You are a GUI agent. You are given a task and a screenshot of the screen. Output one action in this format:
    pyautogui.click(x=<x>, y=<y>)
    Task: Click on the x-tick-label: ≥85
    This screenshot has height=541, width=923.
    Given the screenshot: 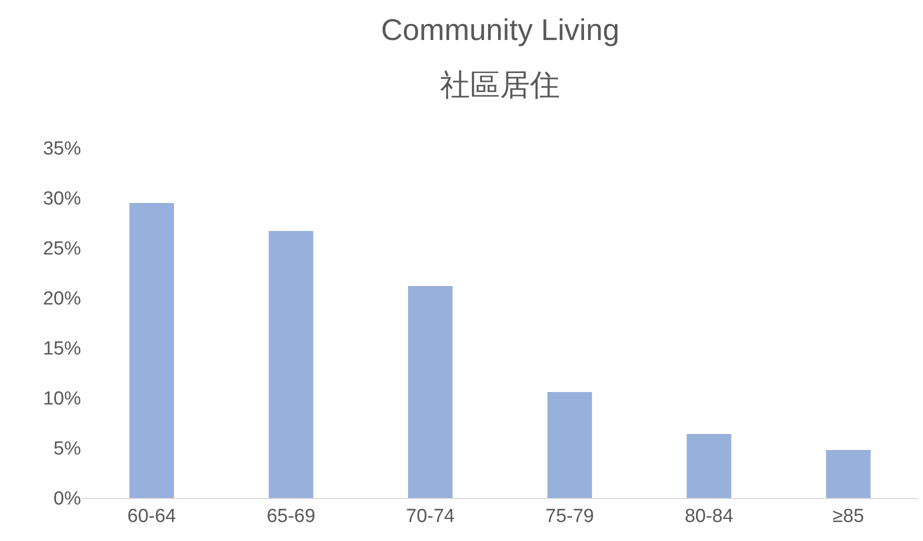 What is the action you would take?
    pyautogui.click(x=848, y=516)
    